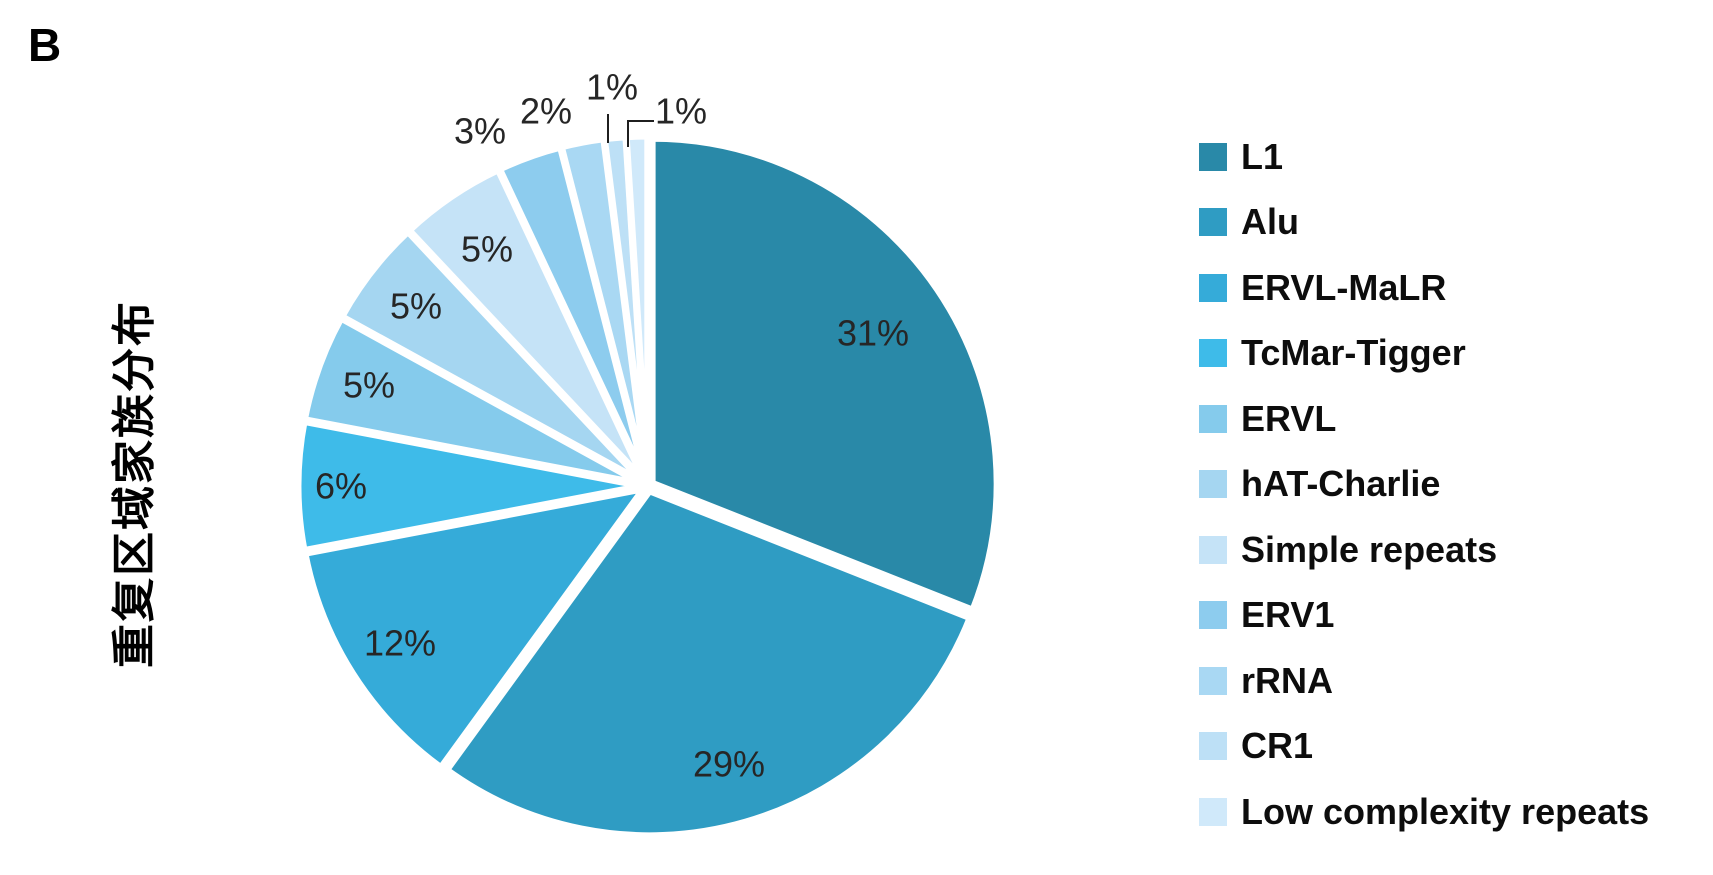 The image size is (1713, 875). I want to click on legend-item-hat-charlie: hAT-Charlie, so click(1424, 485).